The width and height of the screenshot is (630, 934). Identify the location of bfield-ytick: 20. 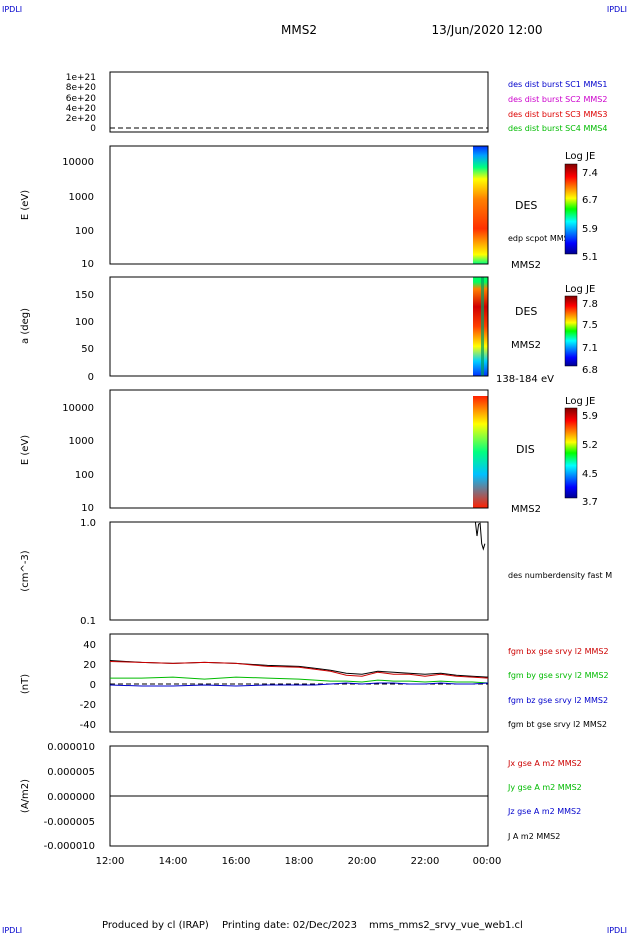
(89, 665).